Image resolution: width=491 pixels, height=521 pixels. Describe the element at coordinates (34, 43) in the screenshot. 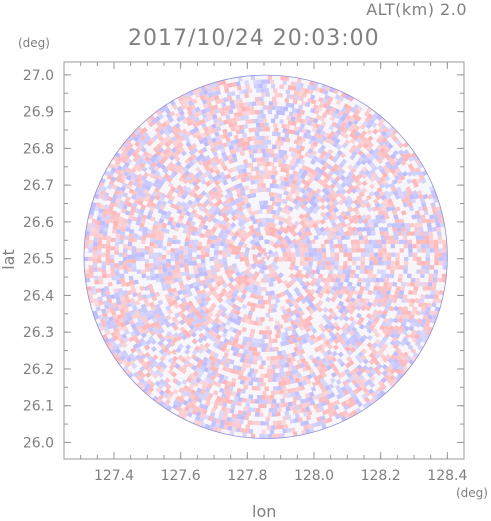

I see `y-unit-label: (deg)` at that location.